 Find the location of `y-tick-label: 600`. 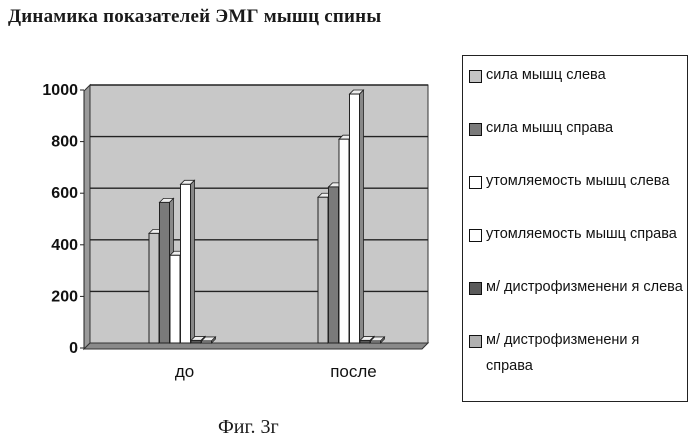

y-tick-label: 600 is located at coordinates (64, 193).